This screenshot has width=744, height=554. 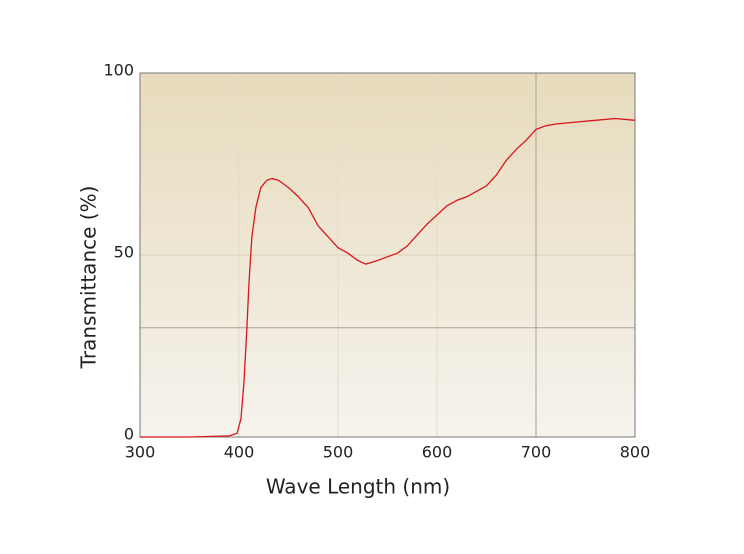 What do you see at coordinates (124, 252) in the screenshot?
I see `y-tick-label: 50` at bounding box center [124, 252].